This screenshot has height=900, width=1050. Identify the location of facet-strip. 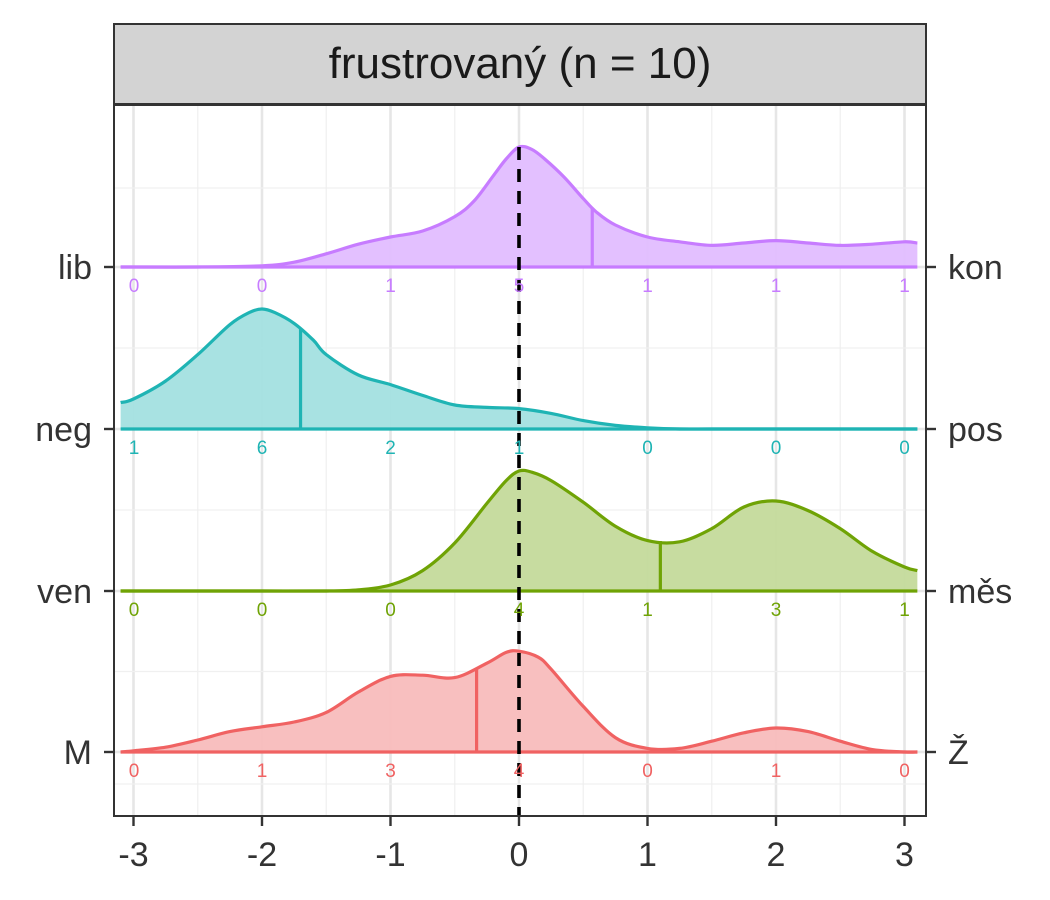
(520, 64).